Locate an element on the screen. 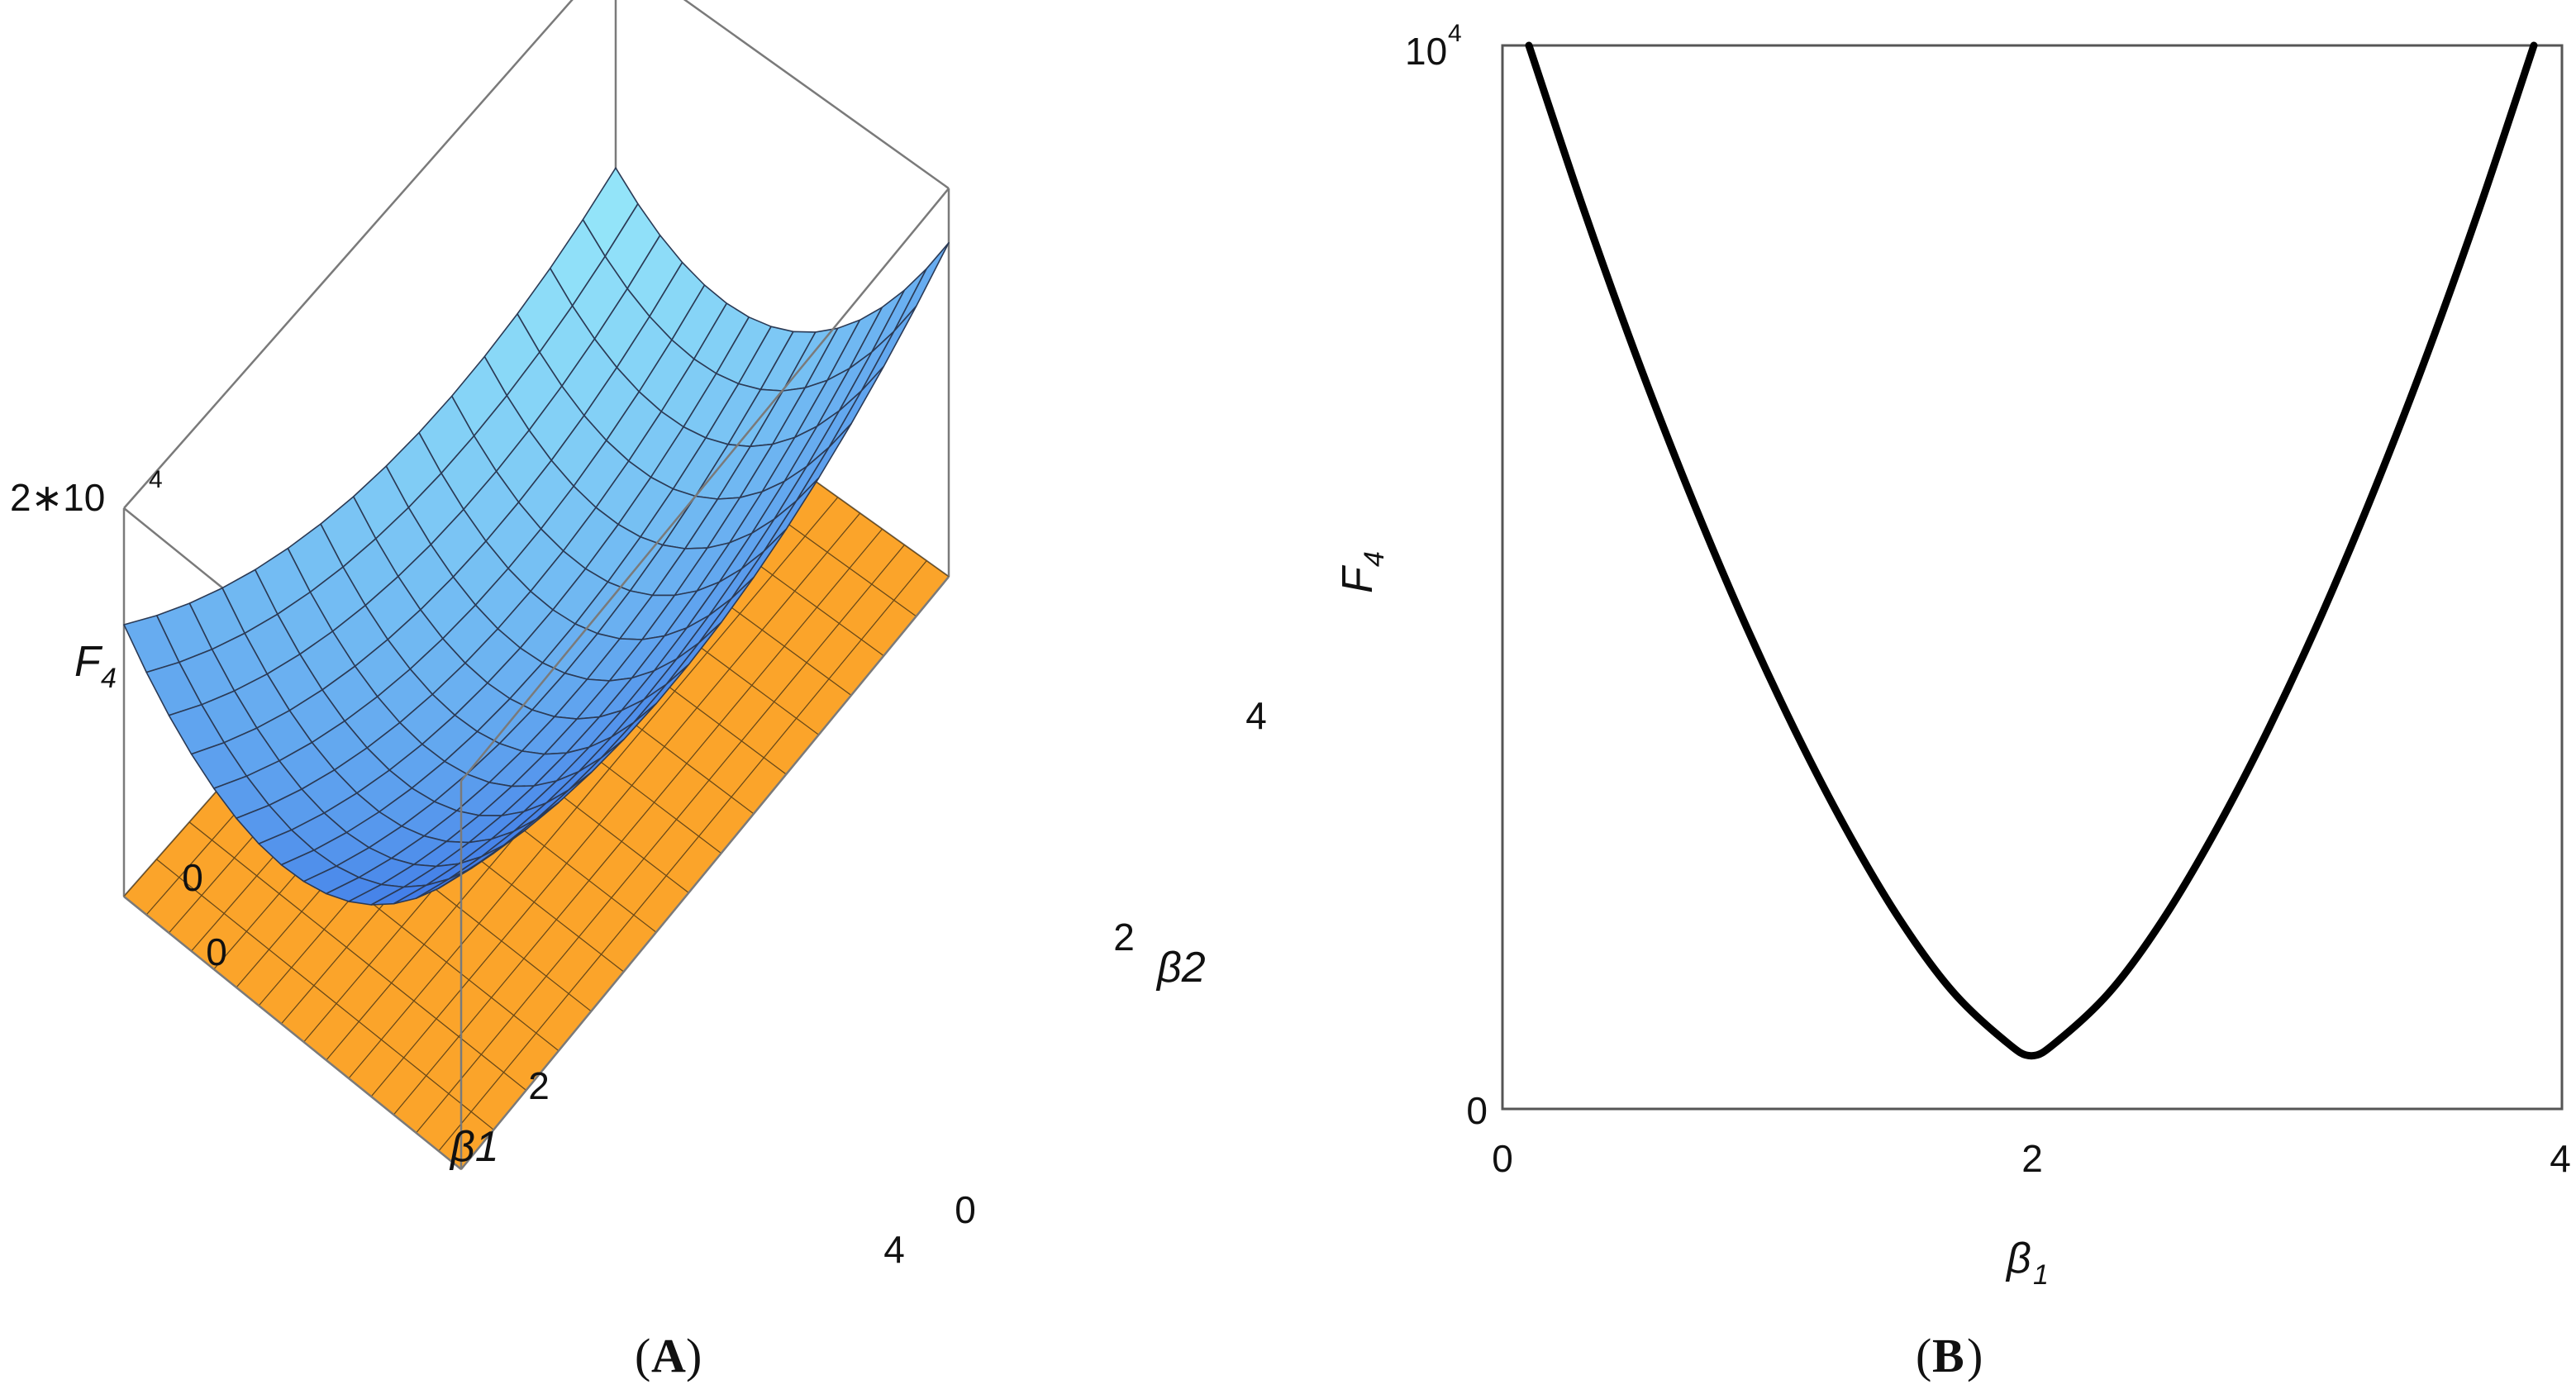  caption-a: ( A ) is located at coordinates (668, 1355).